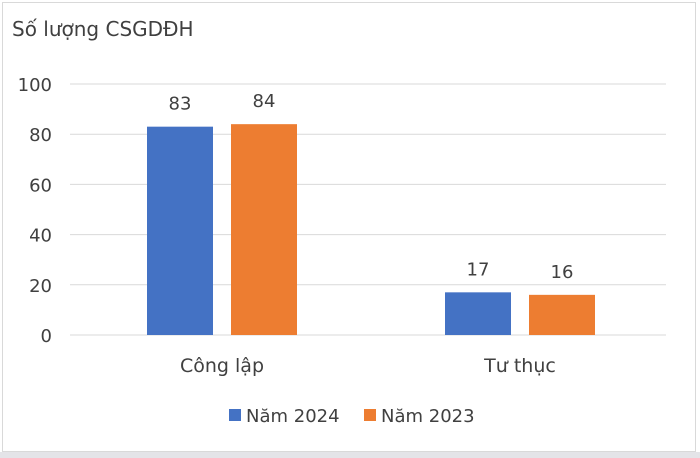 The image size is (700, 458). I want to click on chart-title: Số lượng CSGDĐH, so click(103, 29).